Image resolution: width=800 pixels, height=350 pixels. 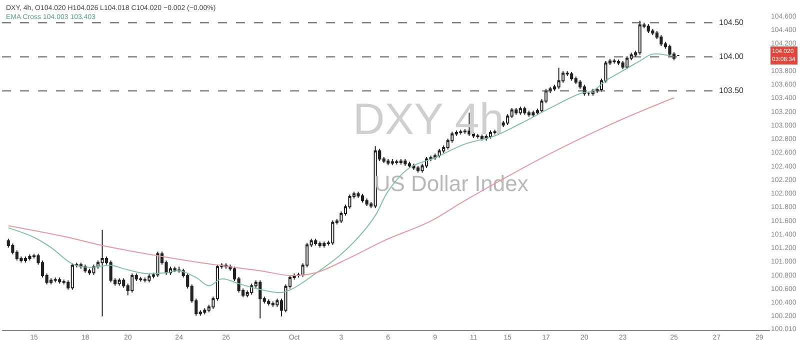 I want to click on ref-line-label: 103.50, so click(x=731, y=90).